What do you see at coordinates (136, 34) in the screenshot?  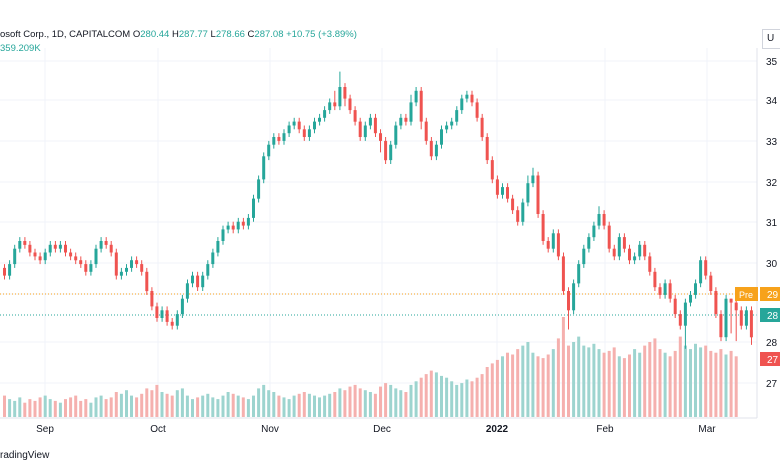 I see `open-label: O` at bounding box center [136, 34].